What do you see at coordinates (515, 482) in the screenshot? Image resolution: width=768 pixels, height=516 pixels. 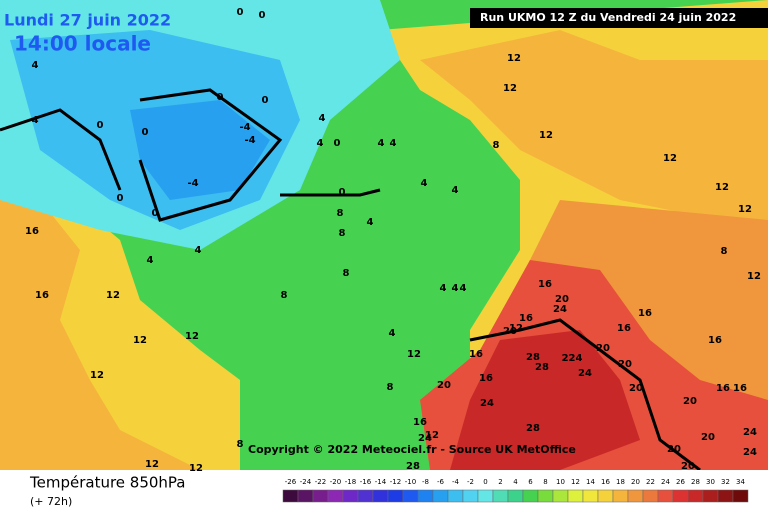 I see `scale-label: 4` at bounding box center [515, 482].